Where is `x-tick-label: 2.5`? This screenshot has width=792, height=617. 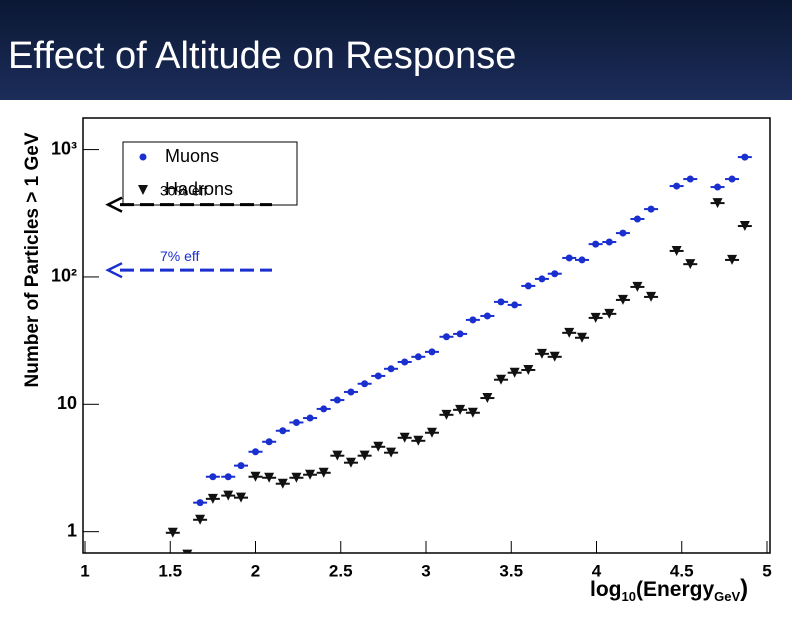 x-tick-label: 2.5 is located at coordinates (341, 570).